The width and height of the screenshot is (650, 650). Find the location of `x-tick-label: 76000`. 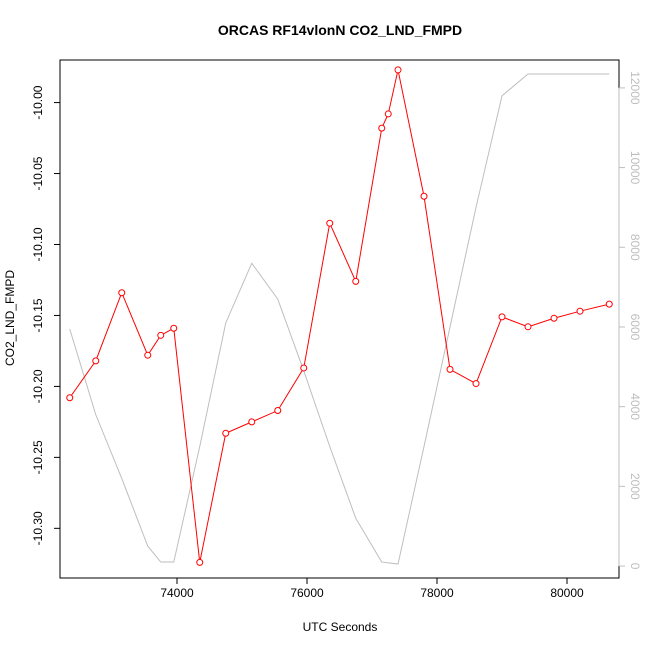

x-tick-label: 76000 is located at coordinates (307, 593).